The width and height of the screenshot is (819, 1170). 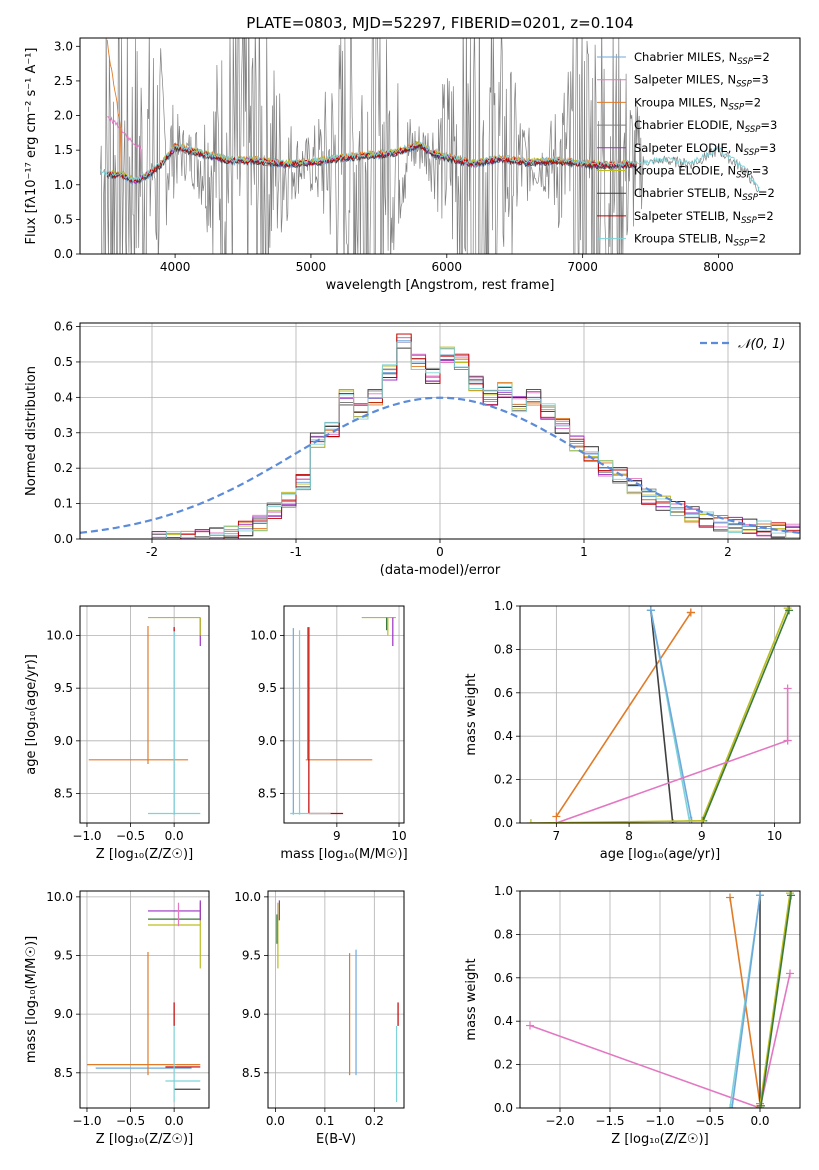 I want to click on x-axis-label: wavelength [Angstrom, rest frame], so click(x=440, y=285).